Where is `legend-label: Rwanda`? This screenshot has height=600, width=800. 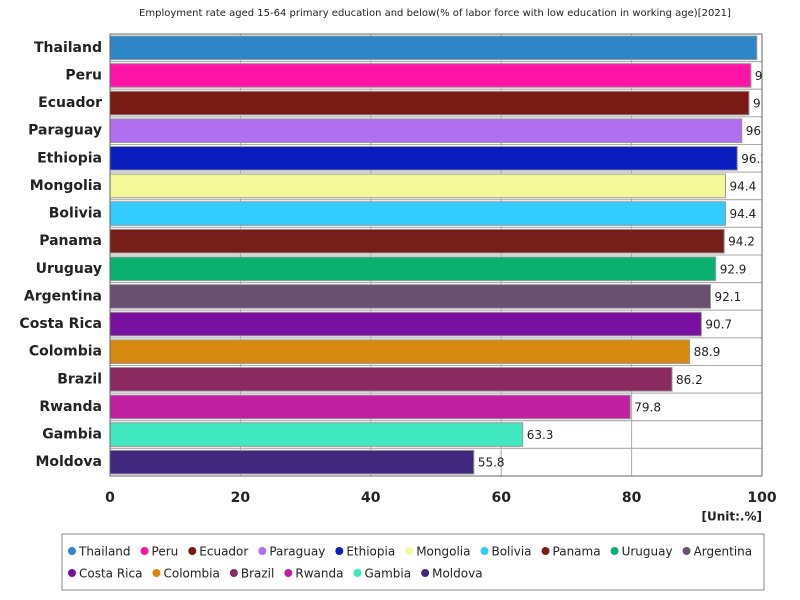 legend-label: Rwanda is located at coordinates (319, 574).